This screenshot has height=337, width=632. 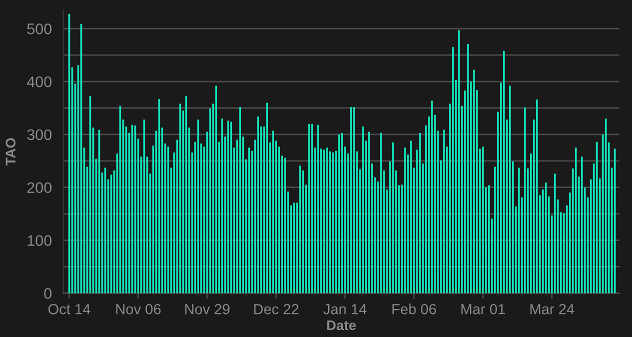 What do you see at coordinates (39, 134) in the screenshot?
I see `y-tick-label: 300` at bounding box center [39, 134].